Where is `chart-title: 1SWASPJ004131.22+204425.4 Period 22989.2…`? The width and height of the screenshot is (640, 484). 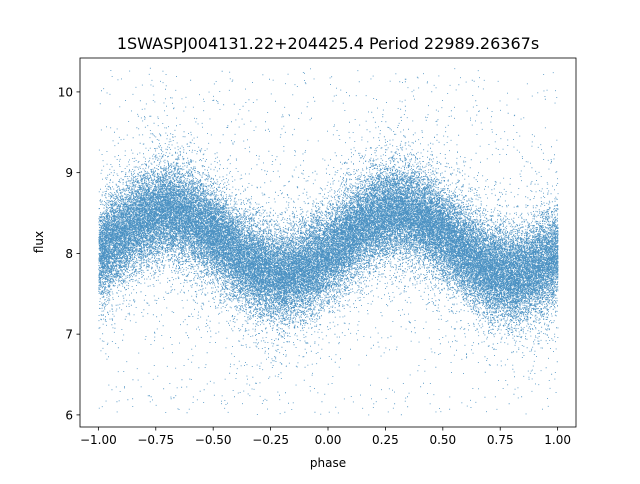 chart-title: 1SWASPJ004131.22+204425.4 Period 22989.2… is located at coordinates (328, 43).